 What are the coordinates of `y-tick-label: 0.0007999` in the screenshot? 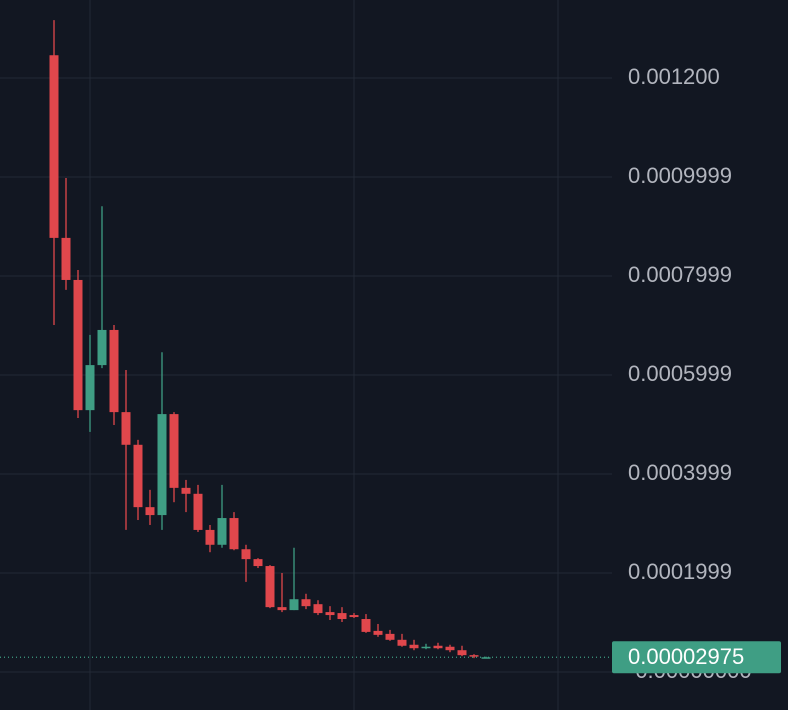 It's located at (680, 274).